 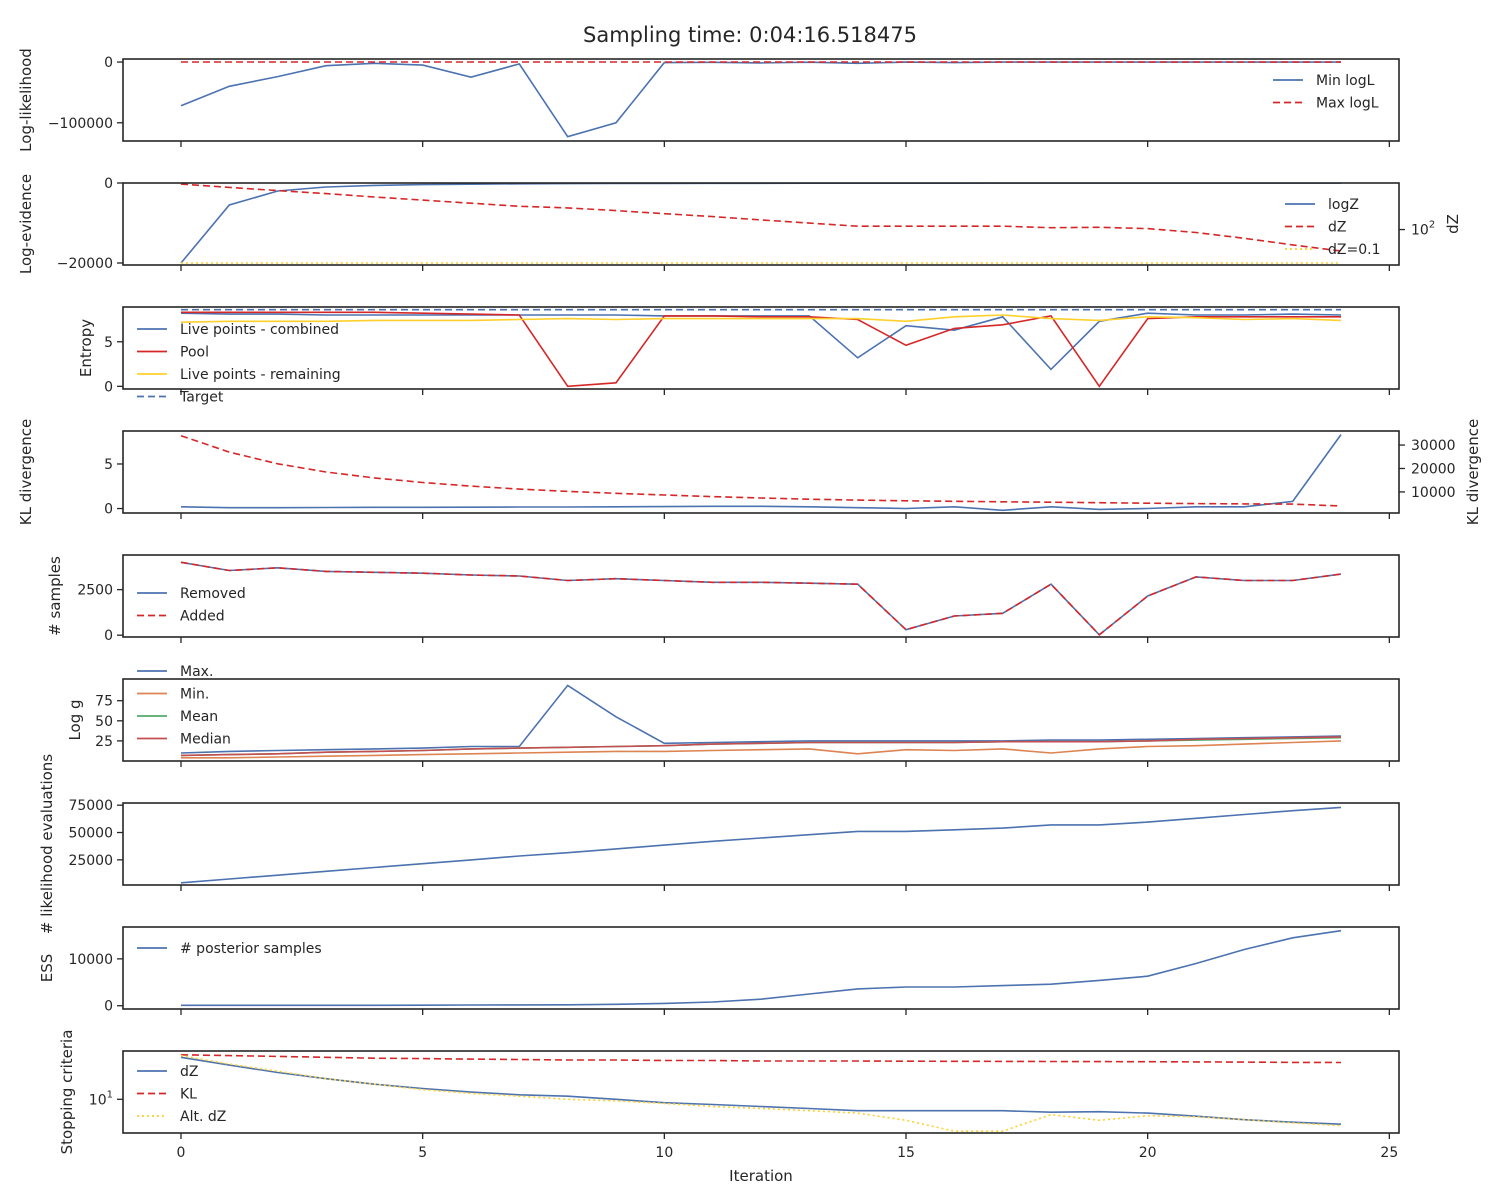 I want to click on series-line-removed, so click(x=761, y=598).